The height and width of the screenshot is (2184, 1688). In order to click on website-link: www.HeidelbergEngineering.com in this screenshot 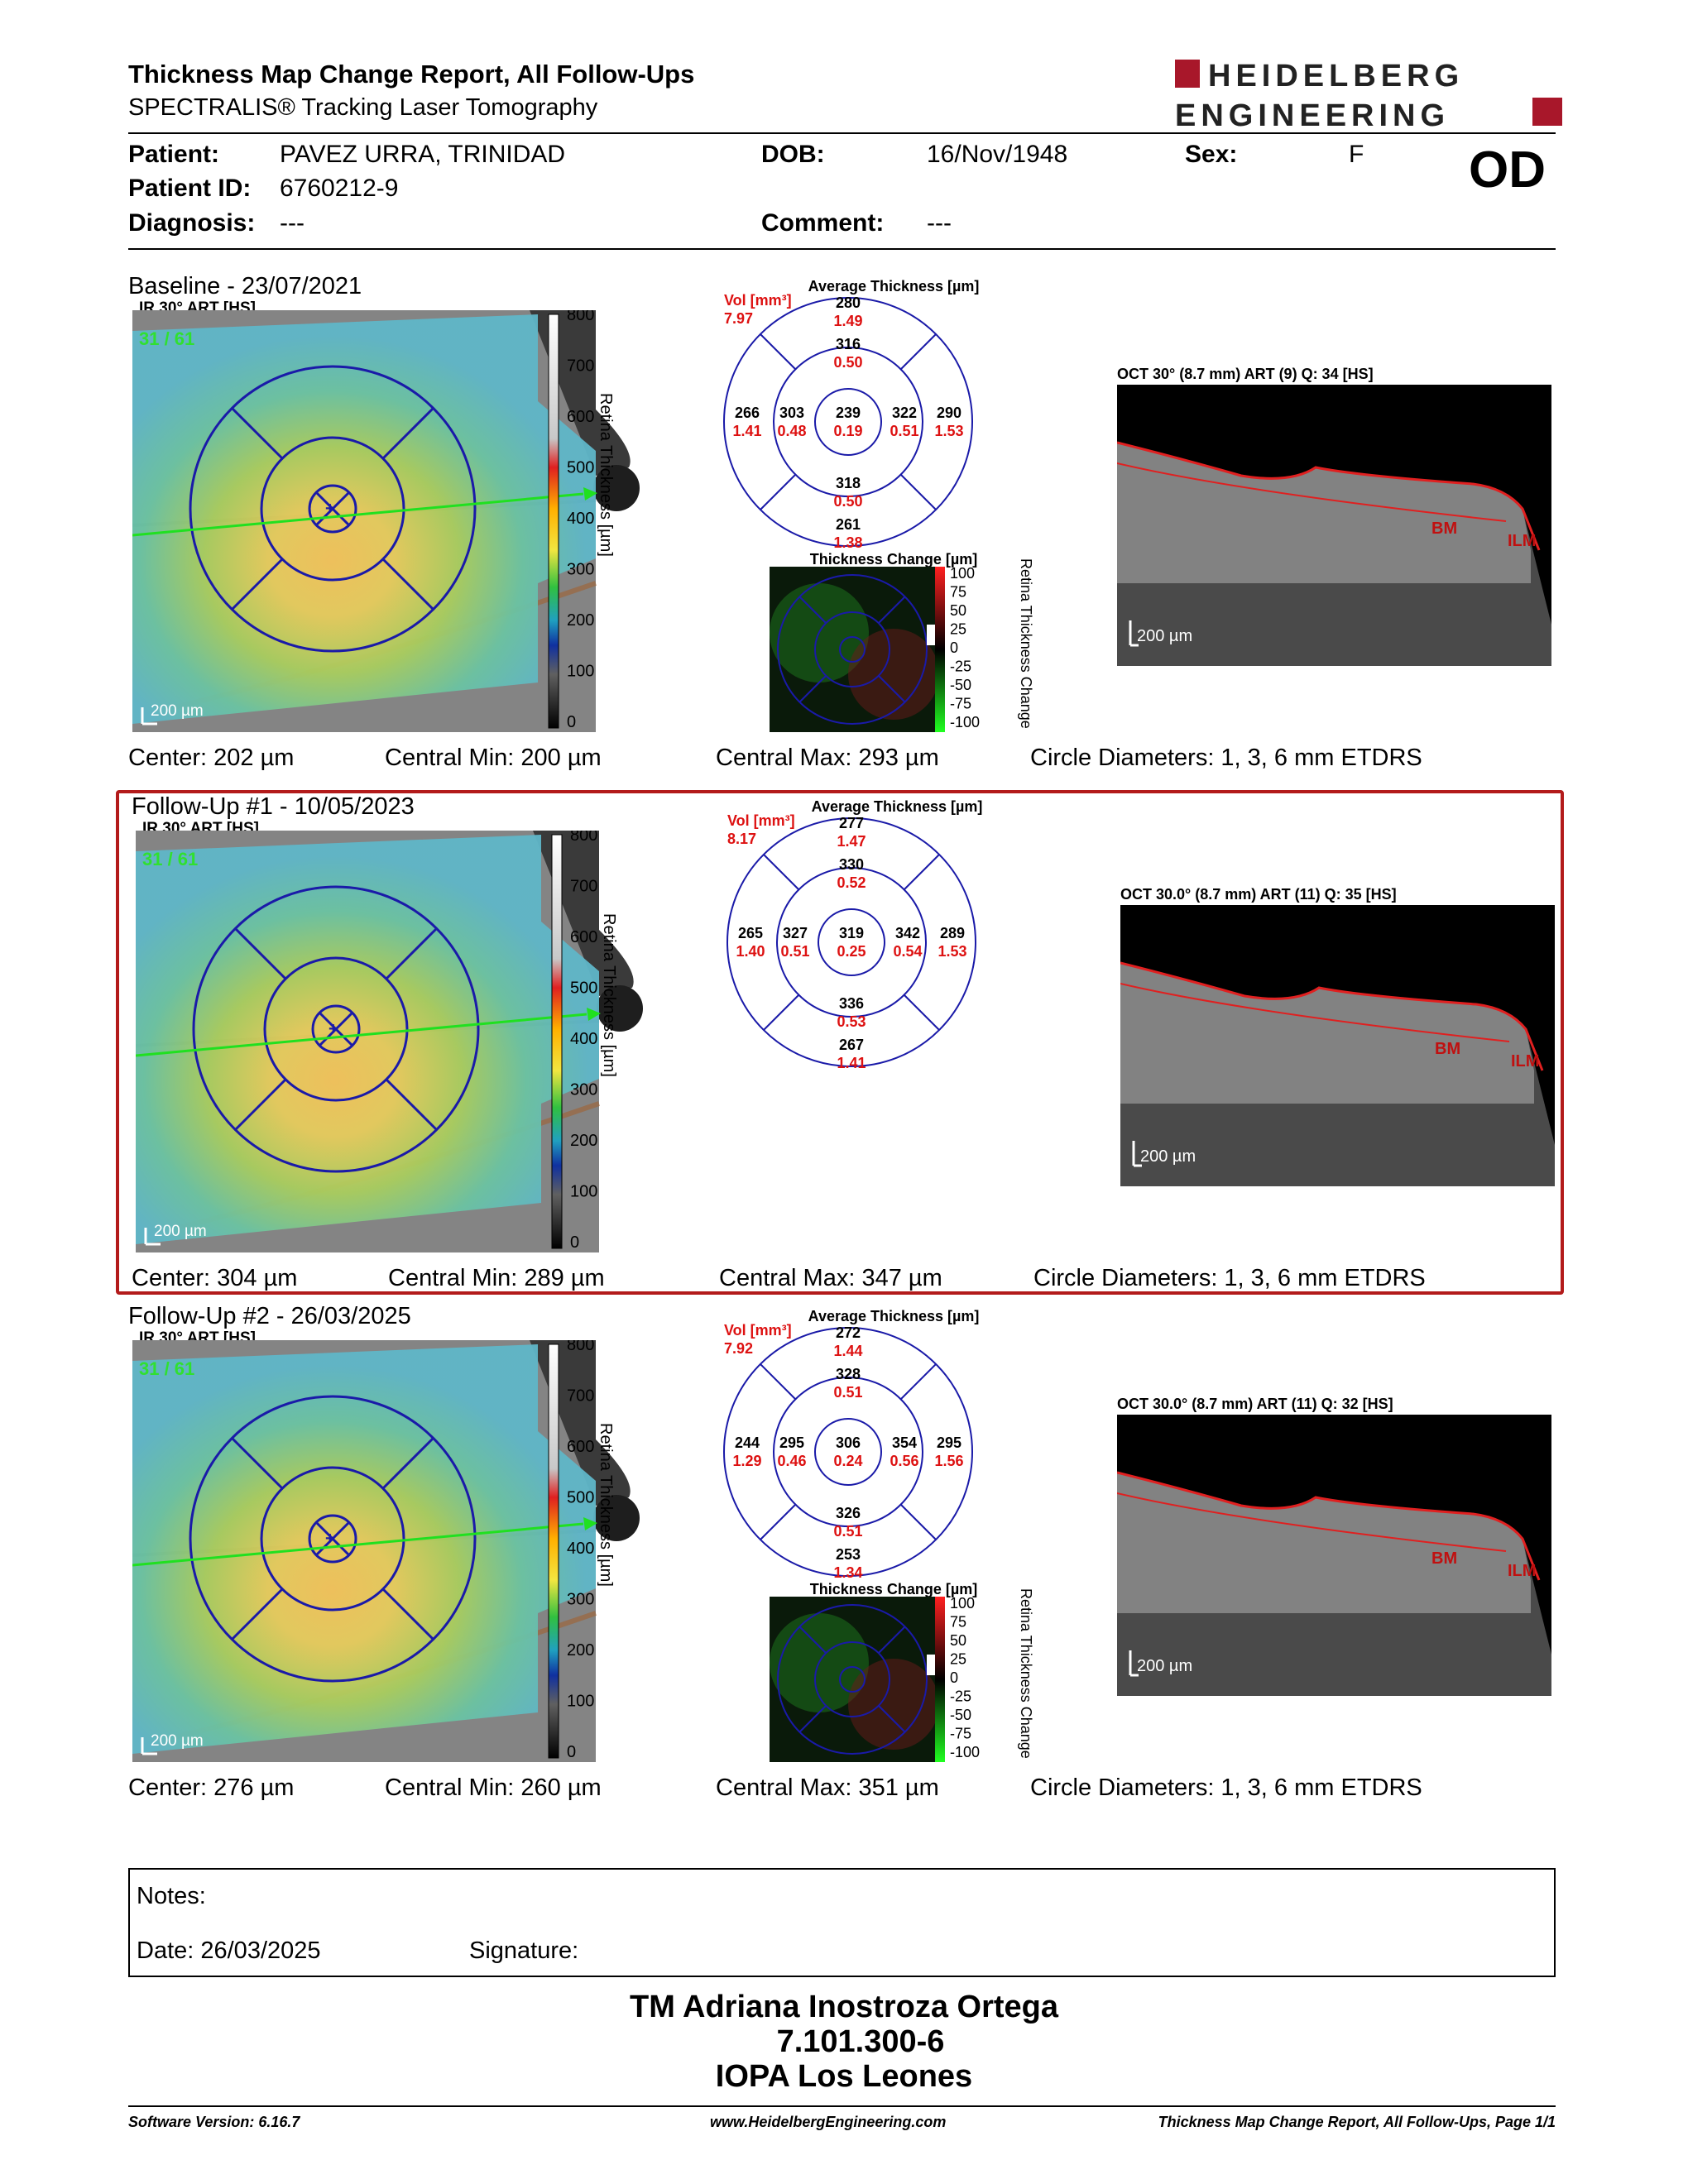, I will do `click(828, 2122)`.